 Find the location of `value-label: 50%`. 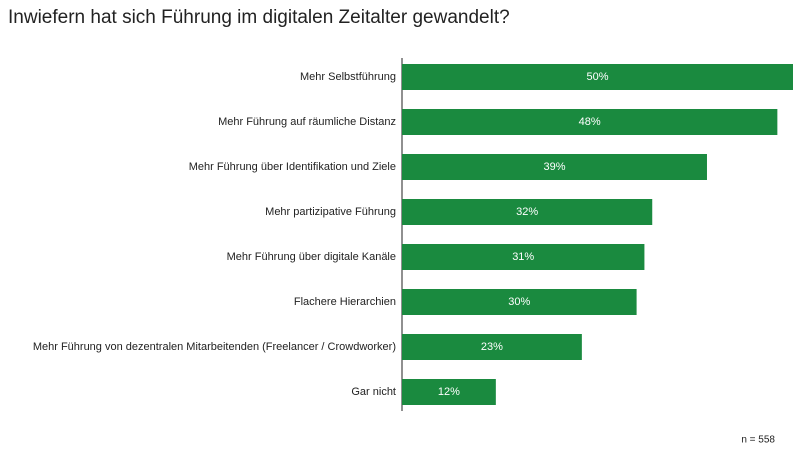

value-label: 50% is located at coordinates (597, 77).